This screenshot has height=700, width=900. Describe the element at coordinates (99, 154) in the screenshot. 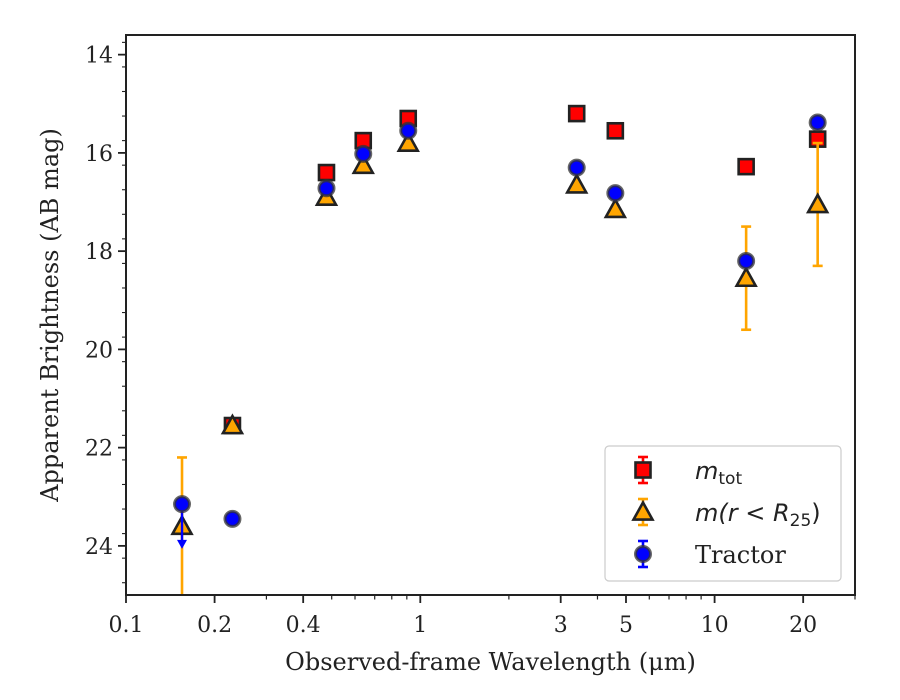

I see `y-tick-label: 16` at that location.